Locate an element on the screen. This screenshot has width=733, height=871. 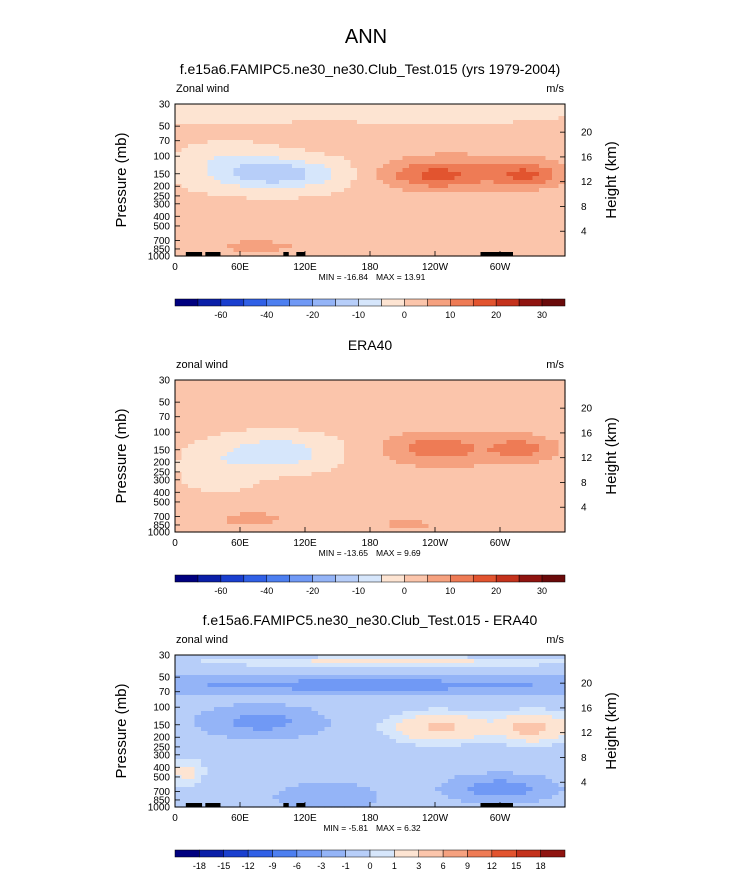
y-tick-label: 30 is located at coordinates (165, 381).